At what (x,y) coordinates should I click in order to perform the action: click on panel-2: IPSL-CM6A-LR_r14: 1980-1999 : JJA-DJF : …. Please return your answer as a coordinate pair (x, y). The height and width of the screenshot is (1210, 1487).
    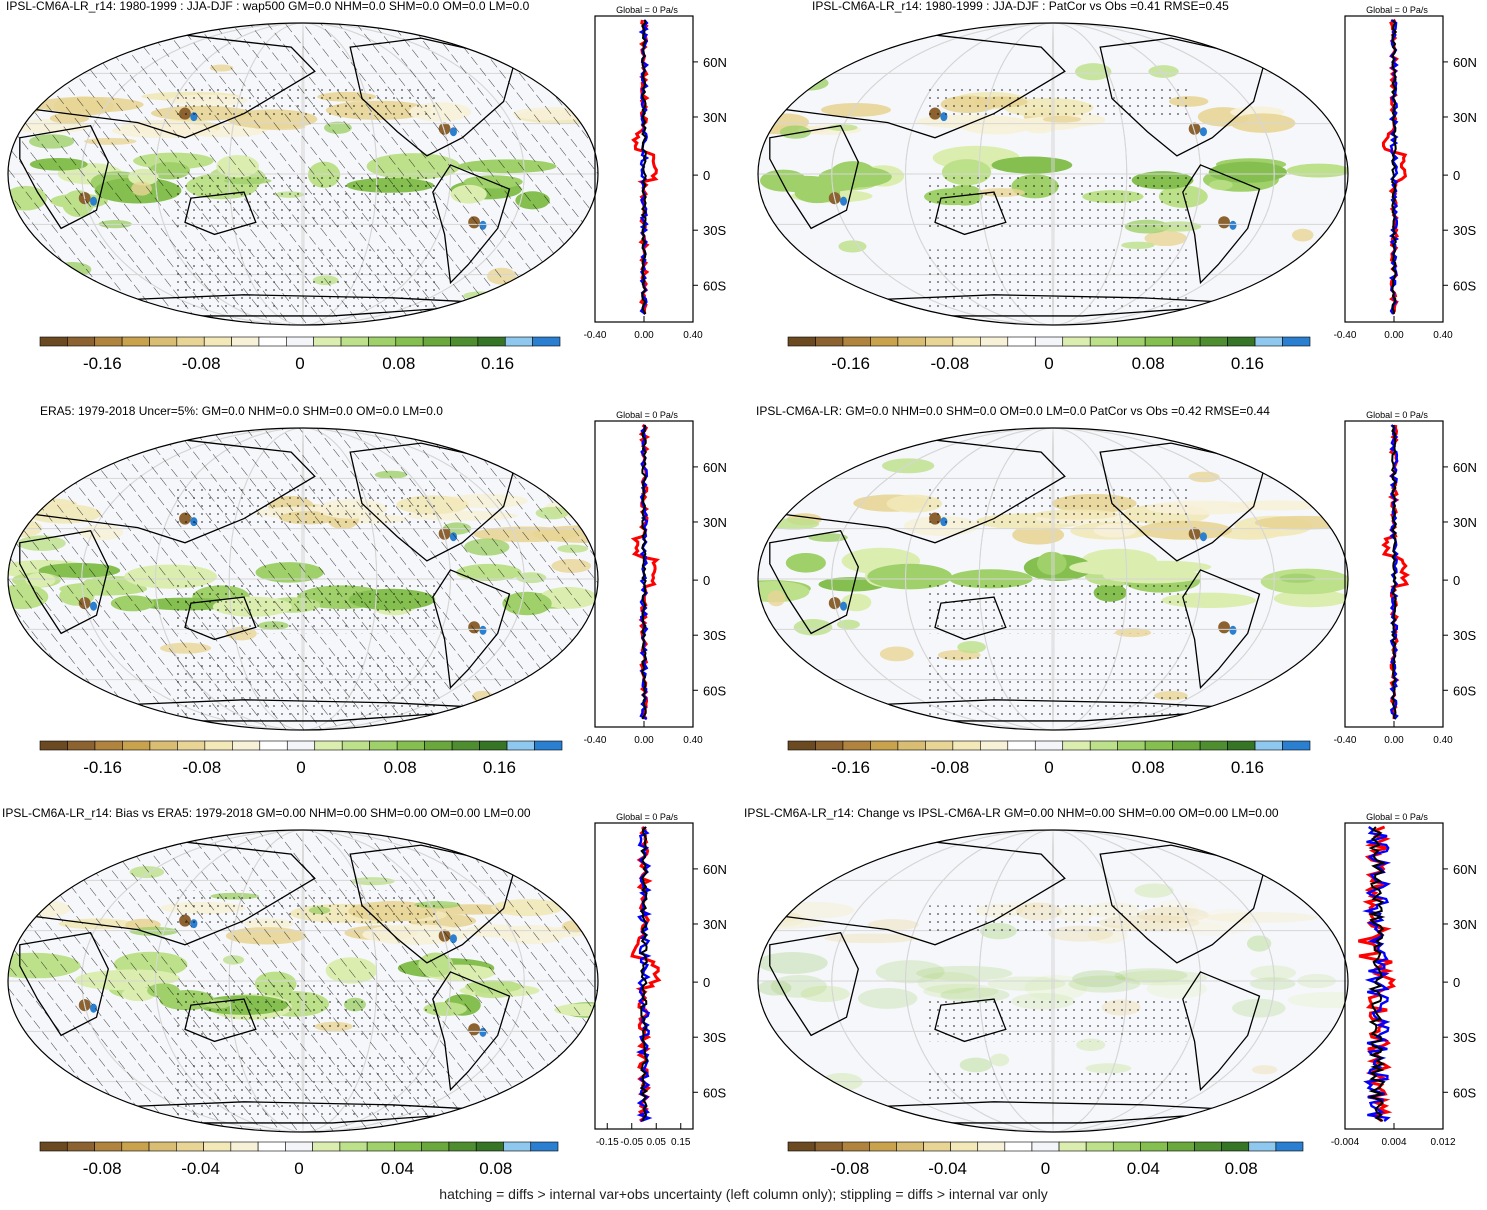
    Looking at the image, I should click on (1117, 186).